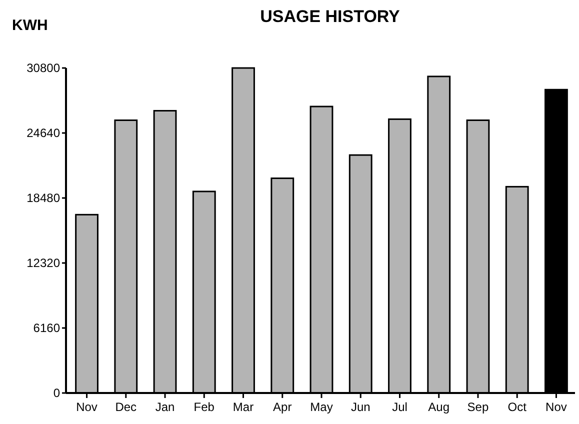  What do you see at coordinates (46, 328) in the screenshot?
I see `y-tick-label: 6160` at bounding box center [46, 328].